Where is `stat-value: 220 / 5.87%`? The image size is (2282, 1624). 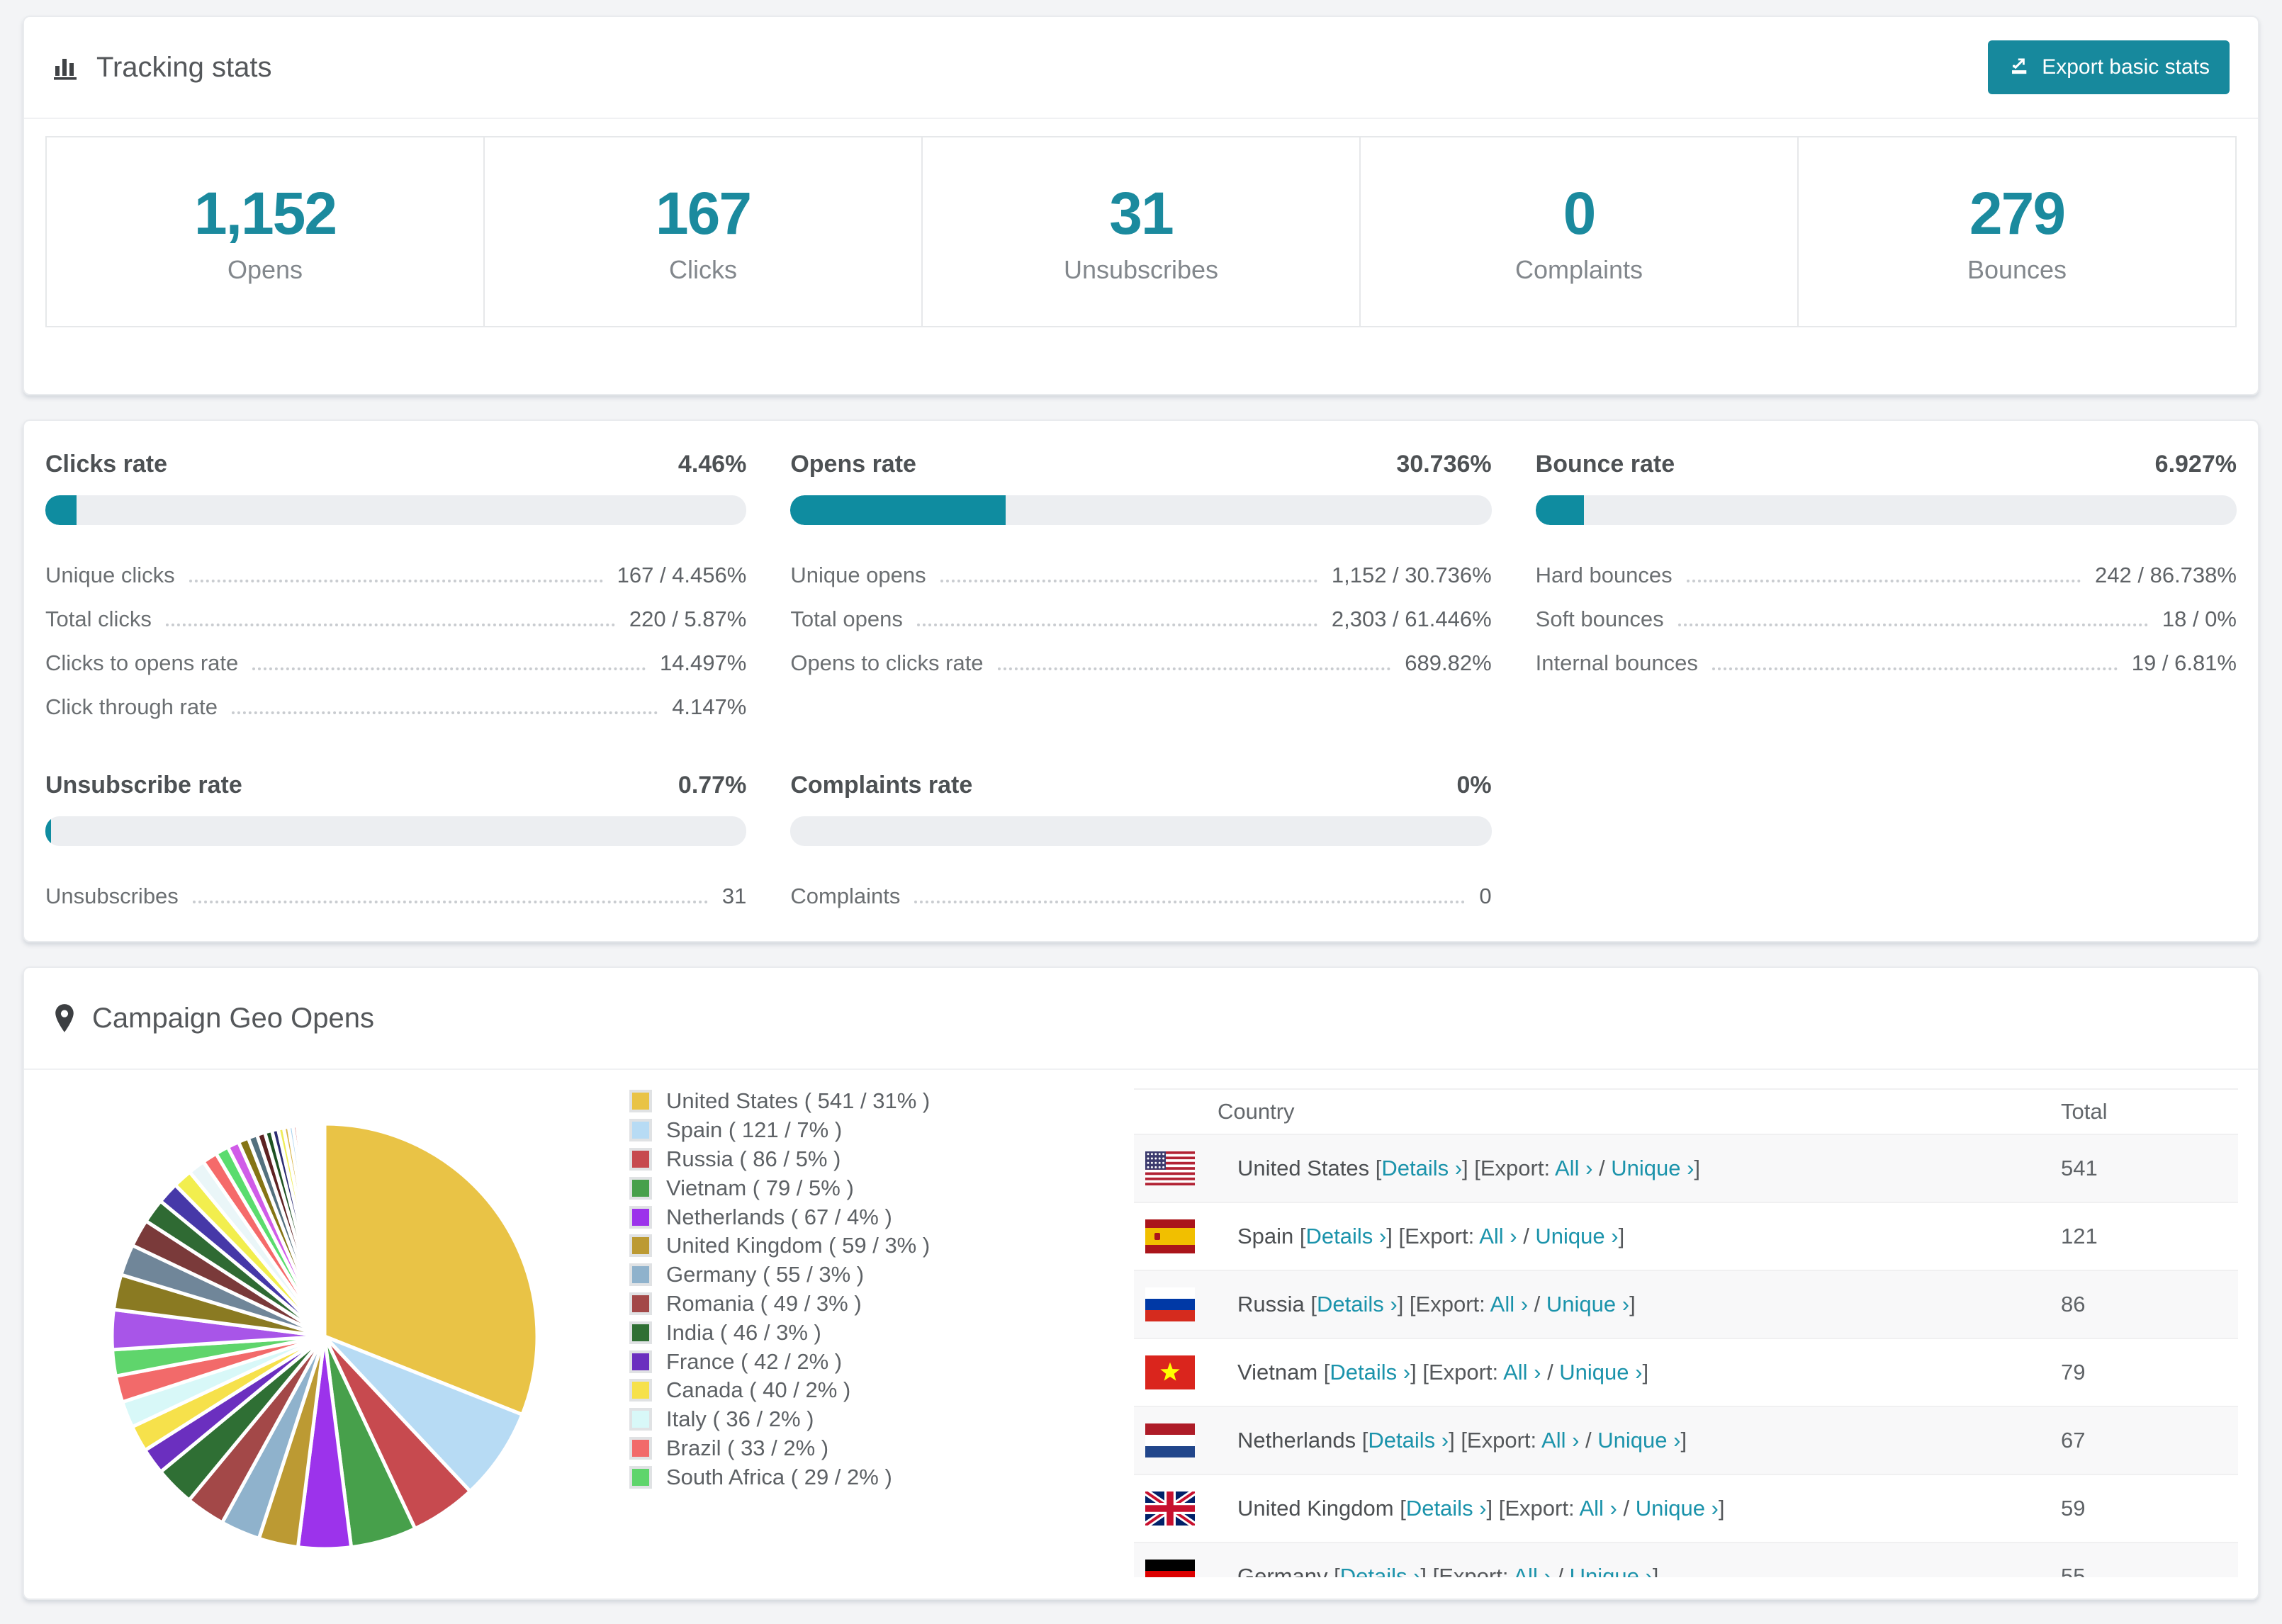
stat-value: 220 / 5.87% is located at coordinates (688, 619).